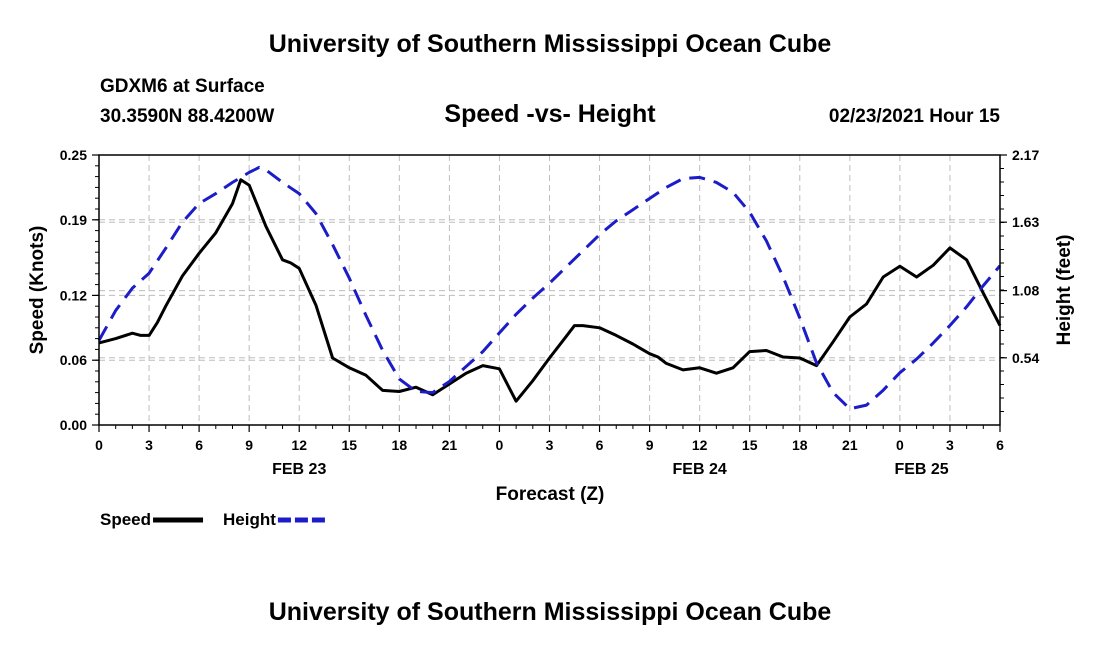 The width and height of the screenshot is (1100, 650). I want to click on y-left-tick-label: 0.06, so click(73, 360).